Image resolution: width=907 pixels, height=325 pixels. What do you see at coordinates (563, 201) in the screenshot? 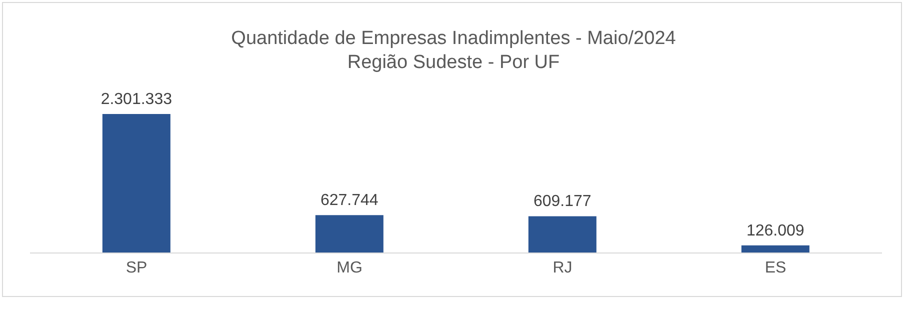
I see `data-label: 609.177` at bounding box center [563, 201].